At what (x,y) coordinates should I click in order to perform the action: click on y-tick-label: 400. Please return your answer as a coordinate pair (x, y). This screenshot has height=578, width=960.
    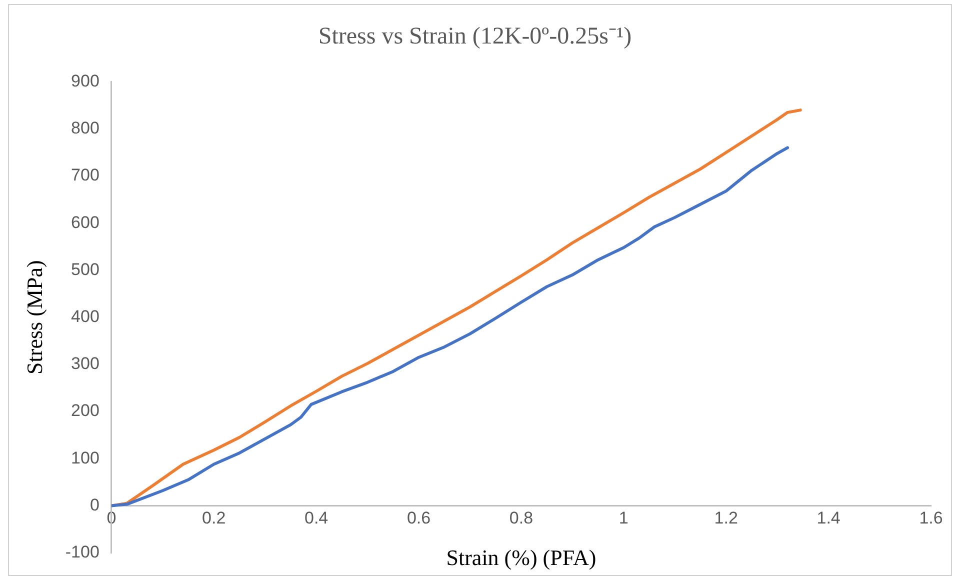
    Looking at the image, I should click on (85, 316).